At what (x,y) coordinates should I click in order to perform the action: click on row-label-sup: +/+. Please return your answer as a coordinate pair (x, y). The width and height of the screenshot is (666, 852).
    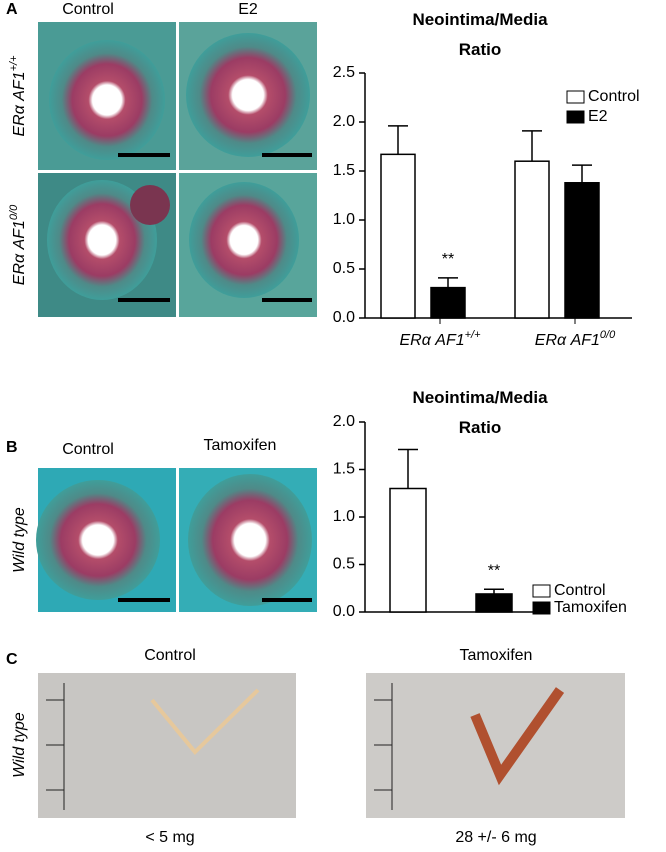
    Looking at the image, I should click on (14, 63).